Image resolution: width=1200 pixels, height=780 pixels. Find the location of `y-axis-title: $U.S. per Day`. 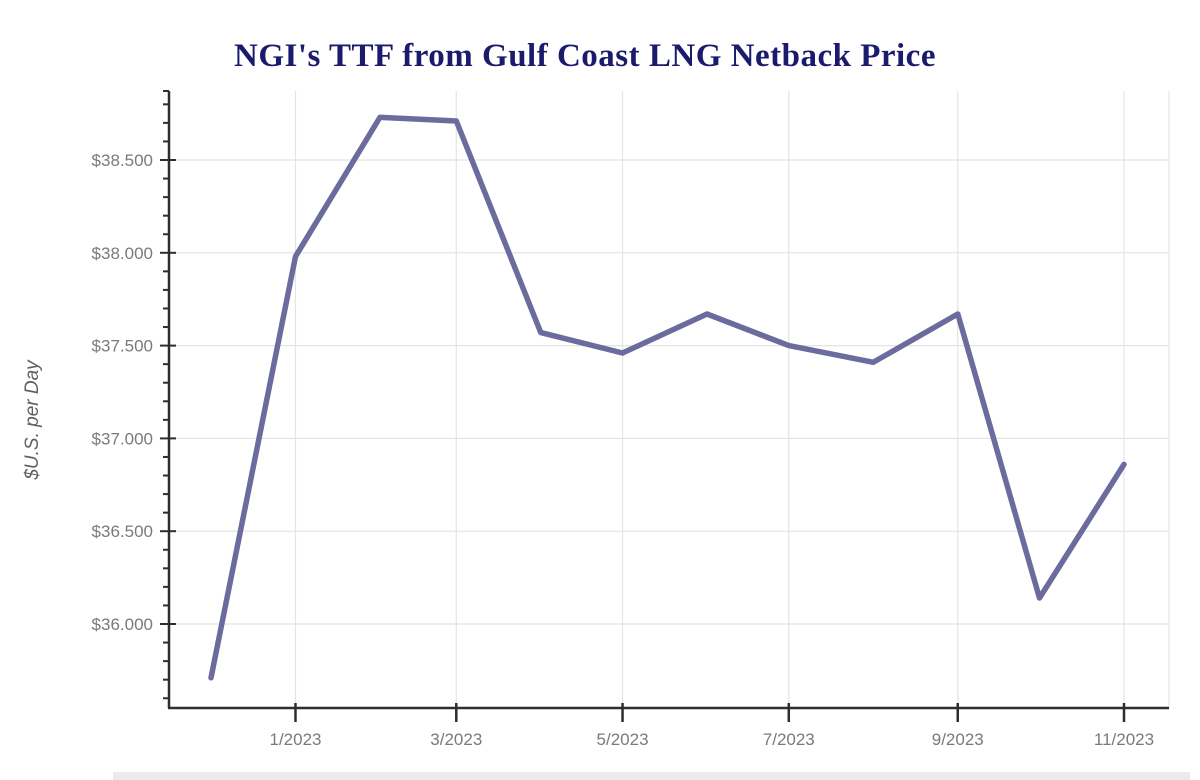

y-axis-title: $U.S. per Day is located at coordinates (32, 420).